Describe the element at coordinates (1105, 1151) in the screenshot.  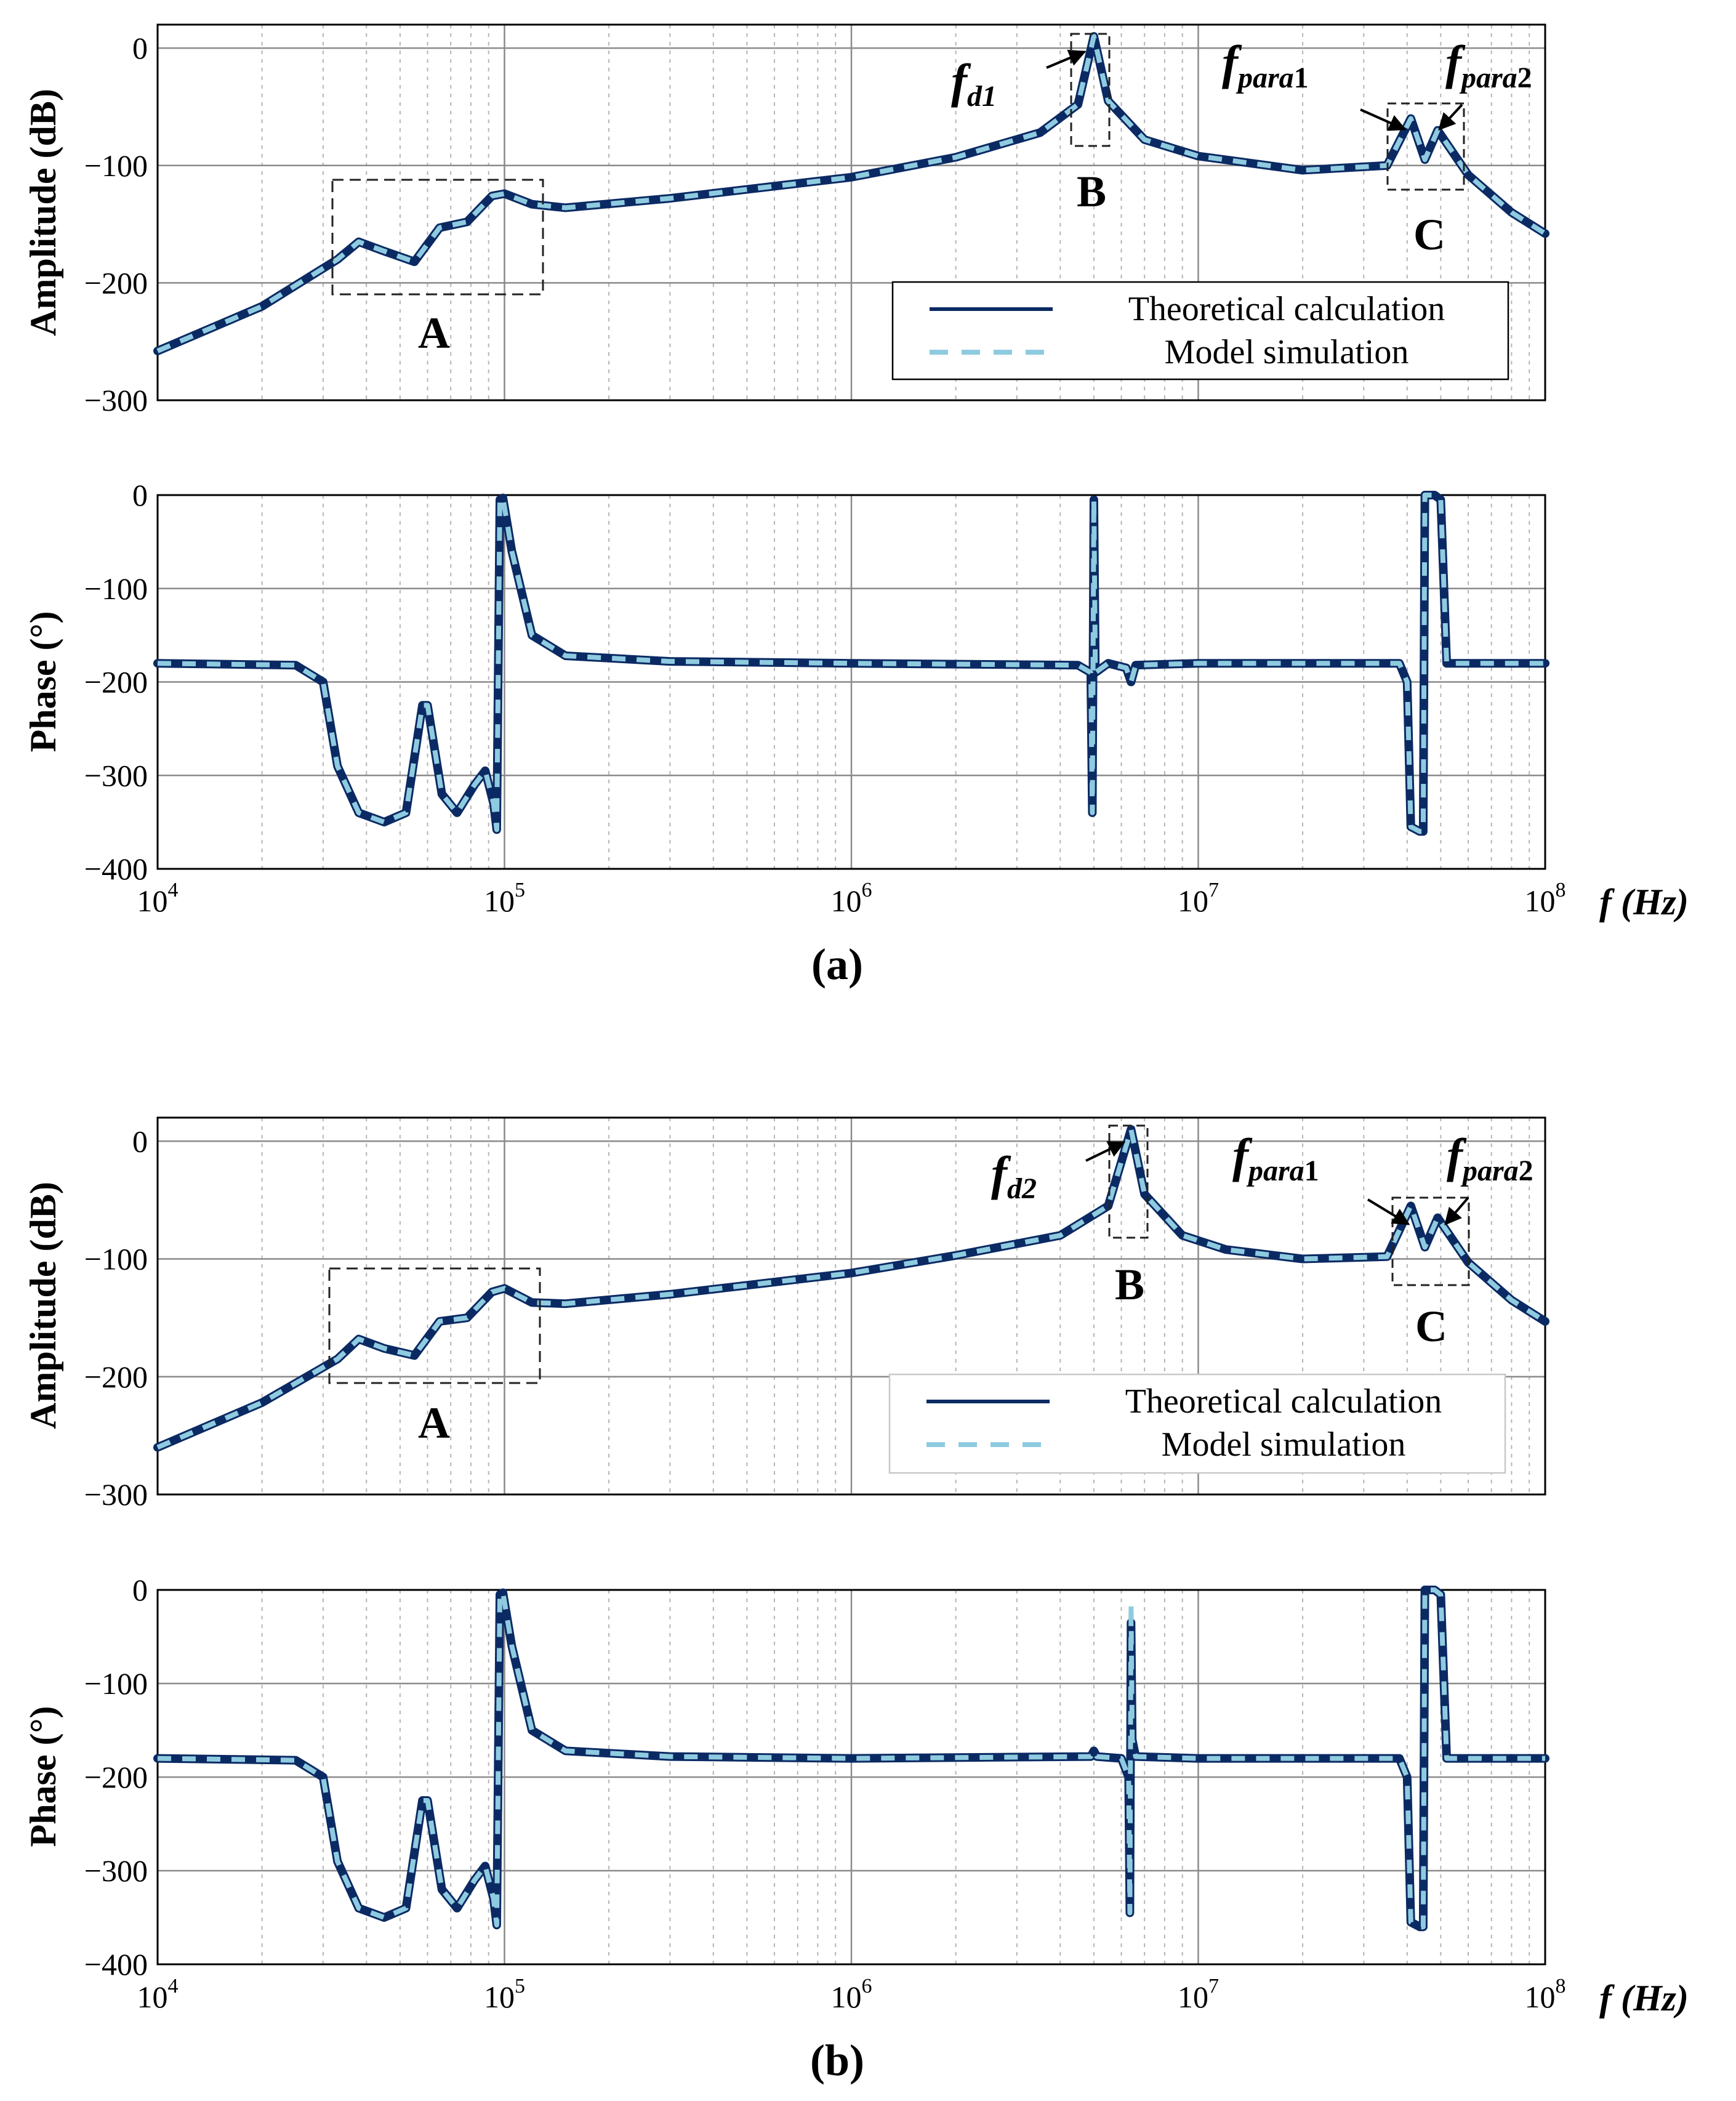
I see `amp-b-fd-arrow` at that location.